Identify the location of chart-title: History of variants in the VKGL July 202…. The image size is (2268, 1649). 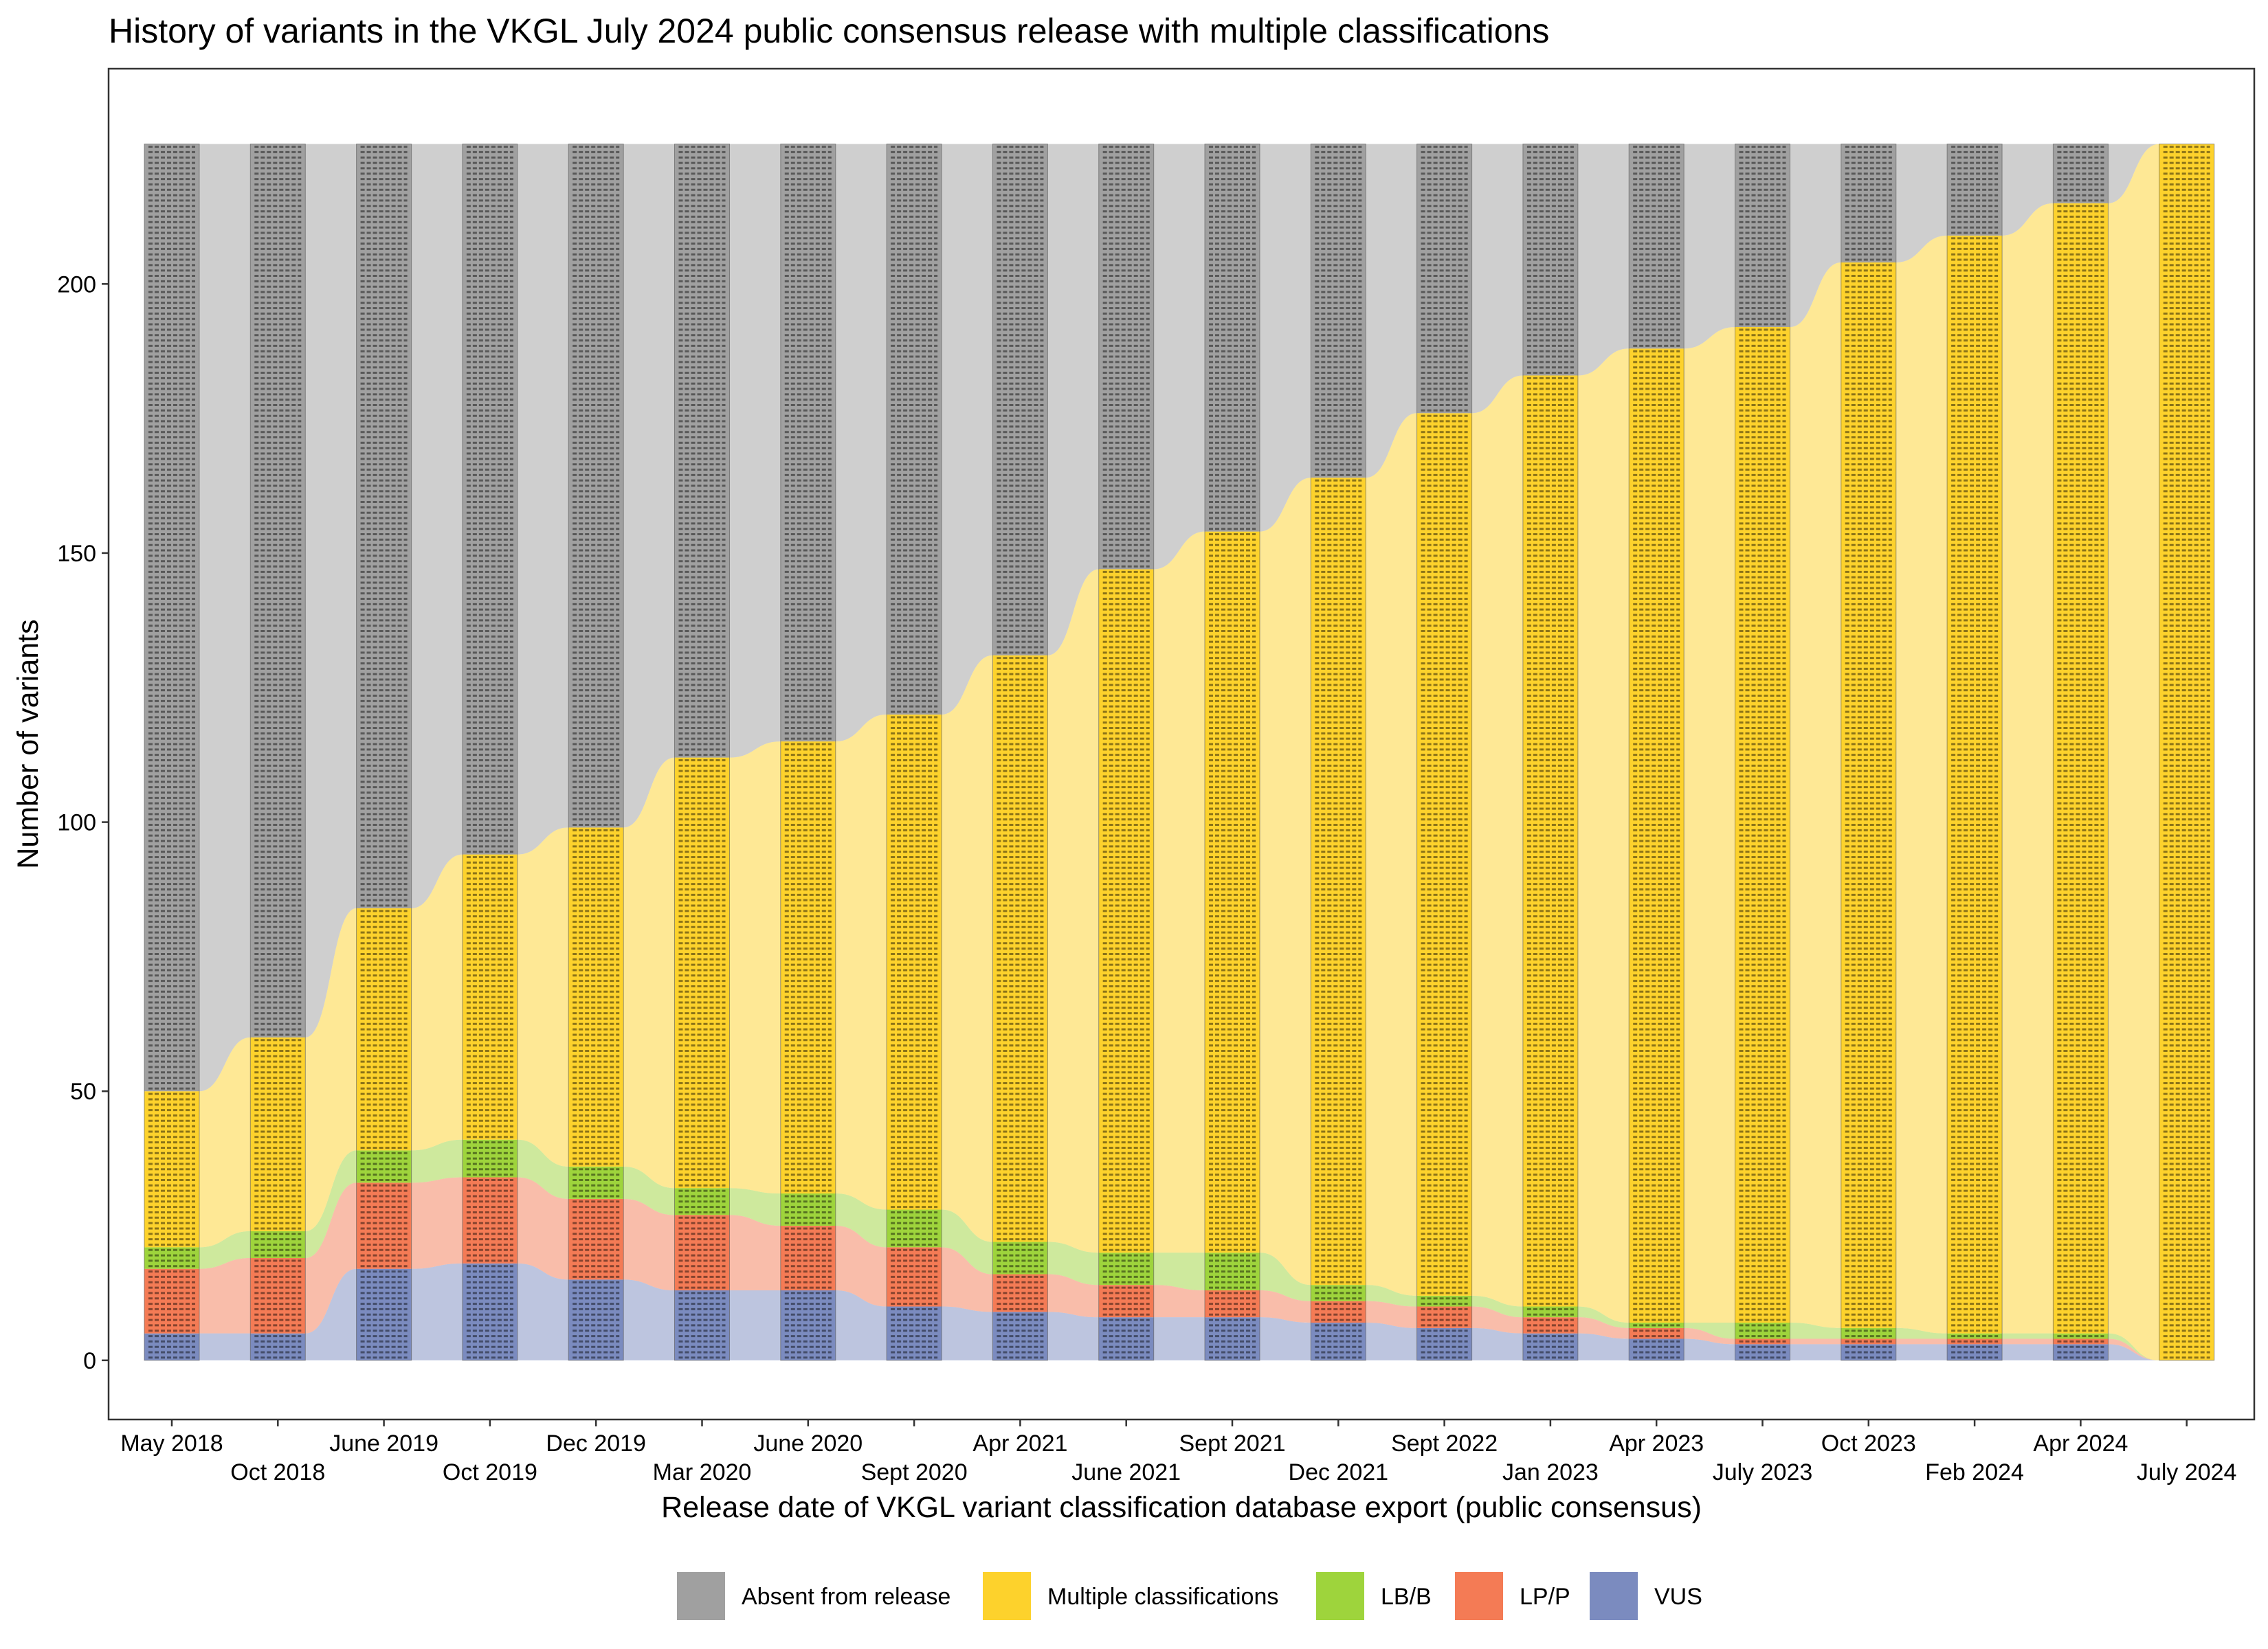
(829, 31).